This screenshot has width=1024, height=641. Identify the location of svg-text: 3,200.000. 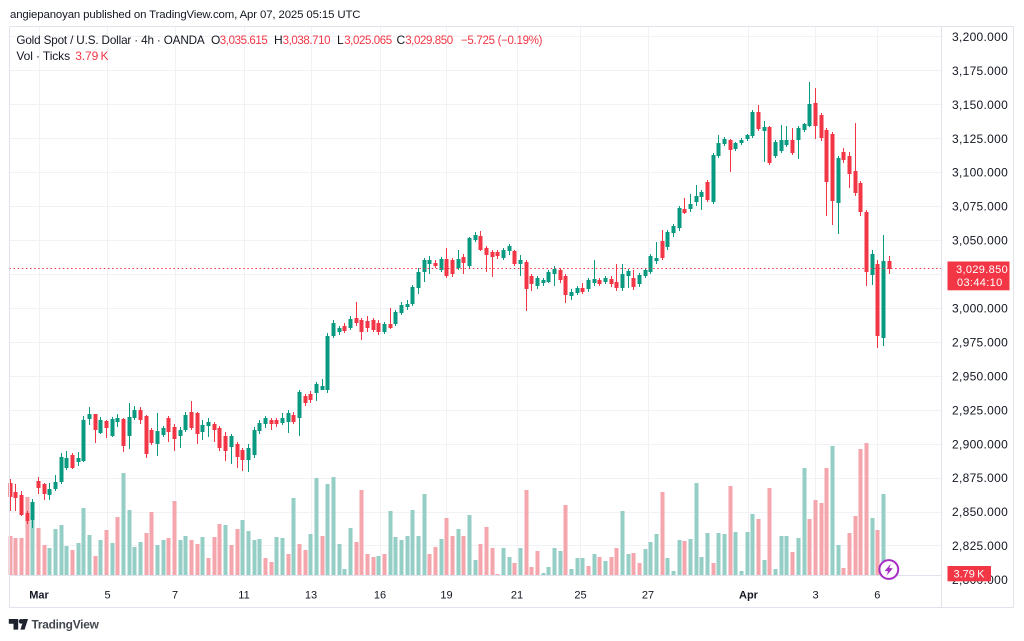
(980, 37).